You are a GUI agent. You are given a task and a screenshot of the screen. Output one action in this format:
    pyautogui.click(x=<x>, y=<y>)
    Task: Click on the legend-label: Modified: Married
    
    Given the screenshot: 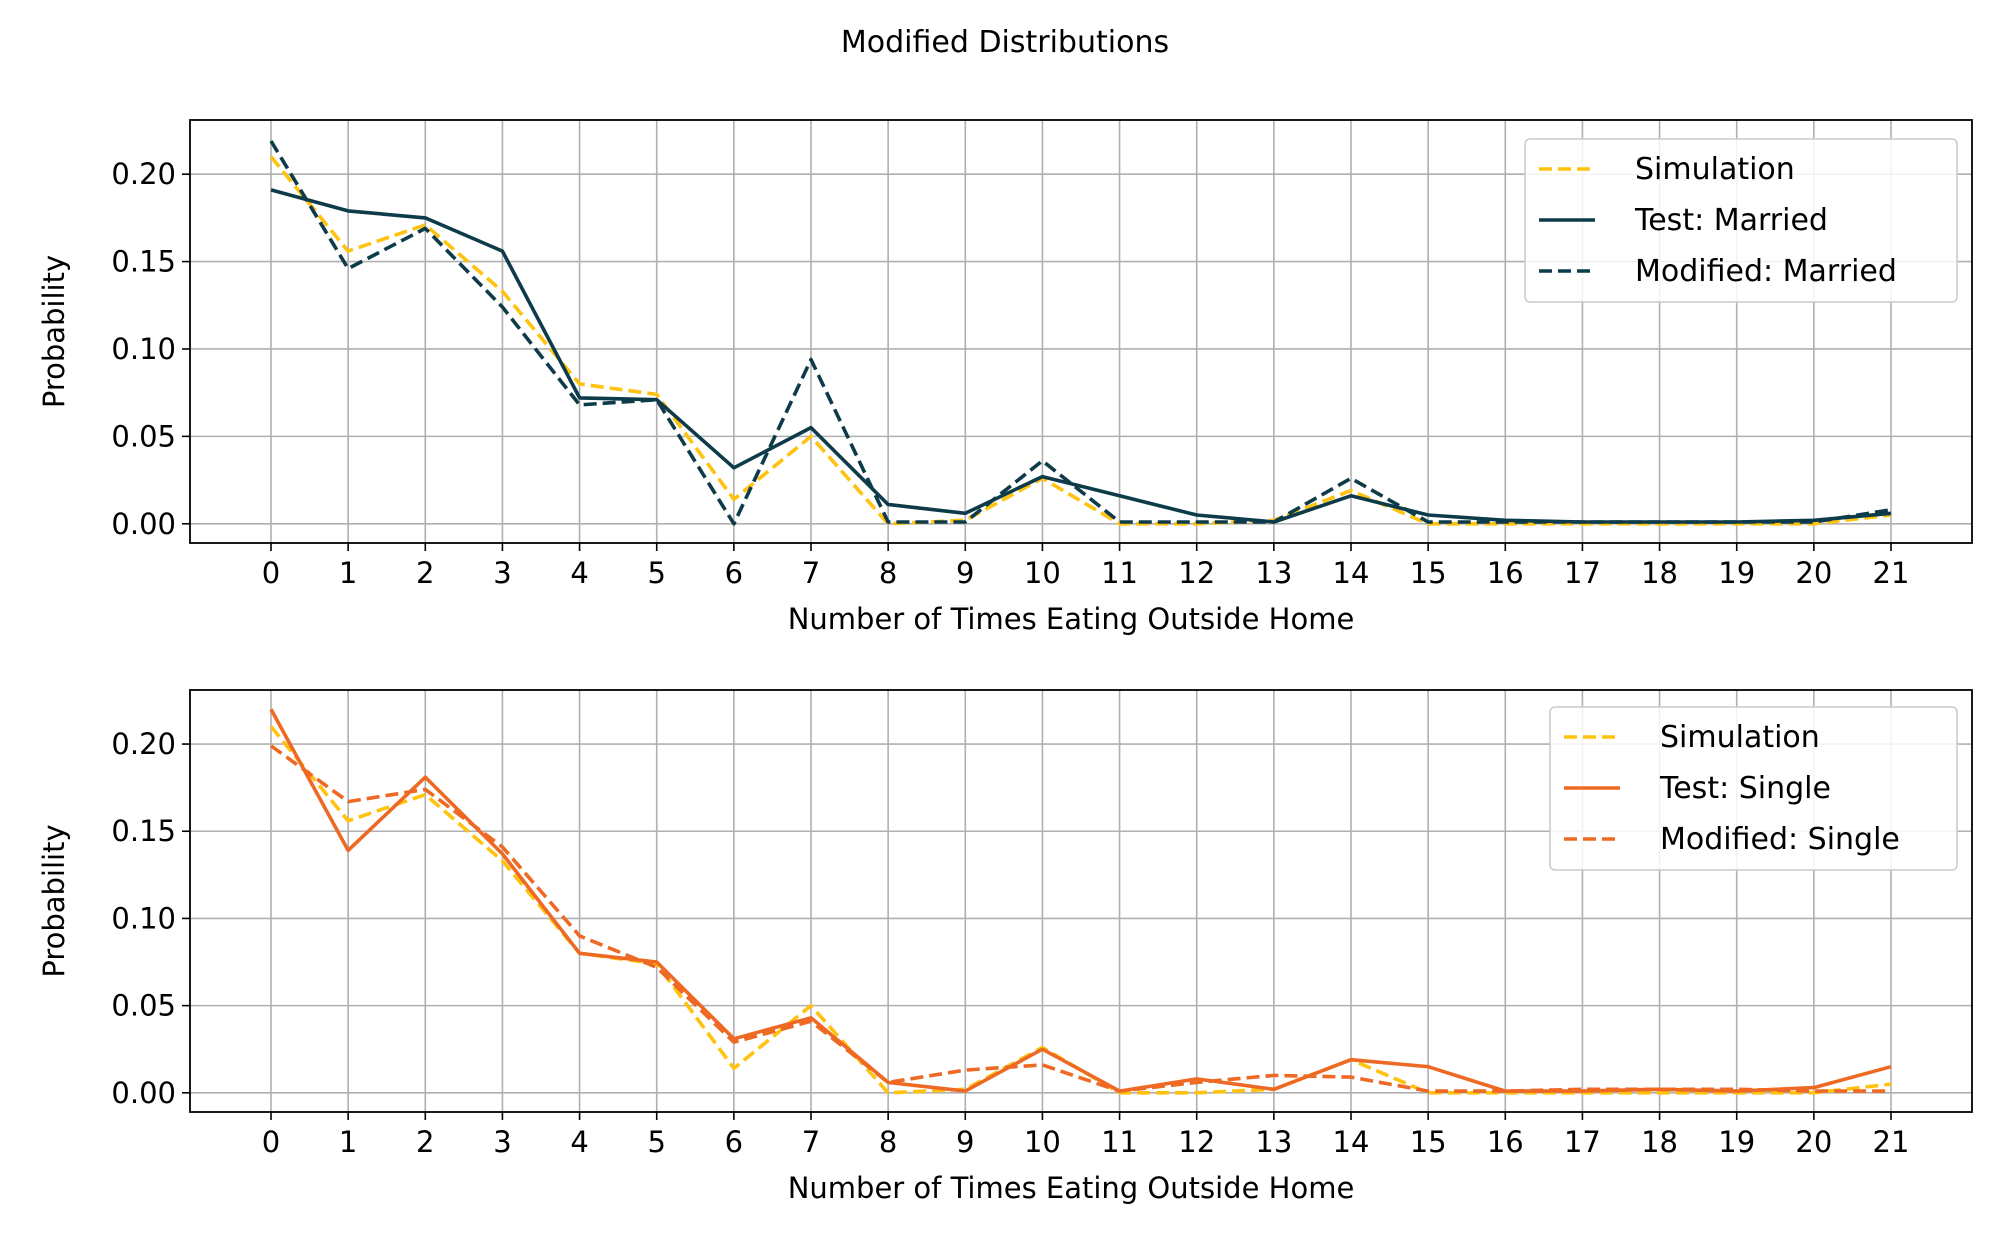 What is the action you would take?
    pyautogui.click(x=1766, y=271)
    